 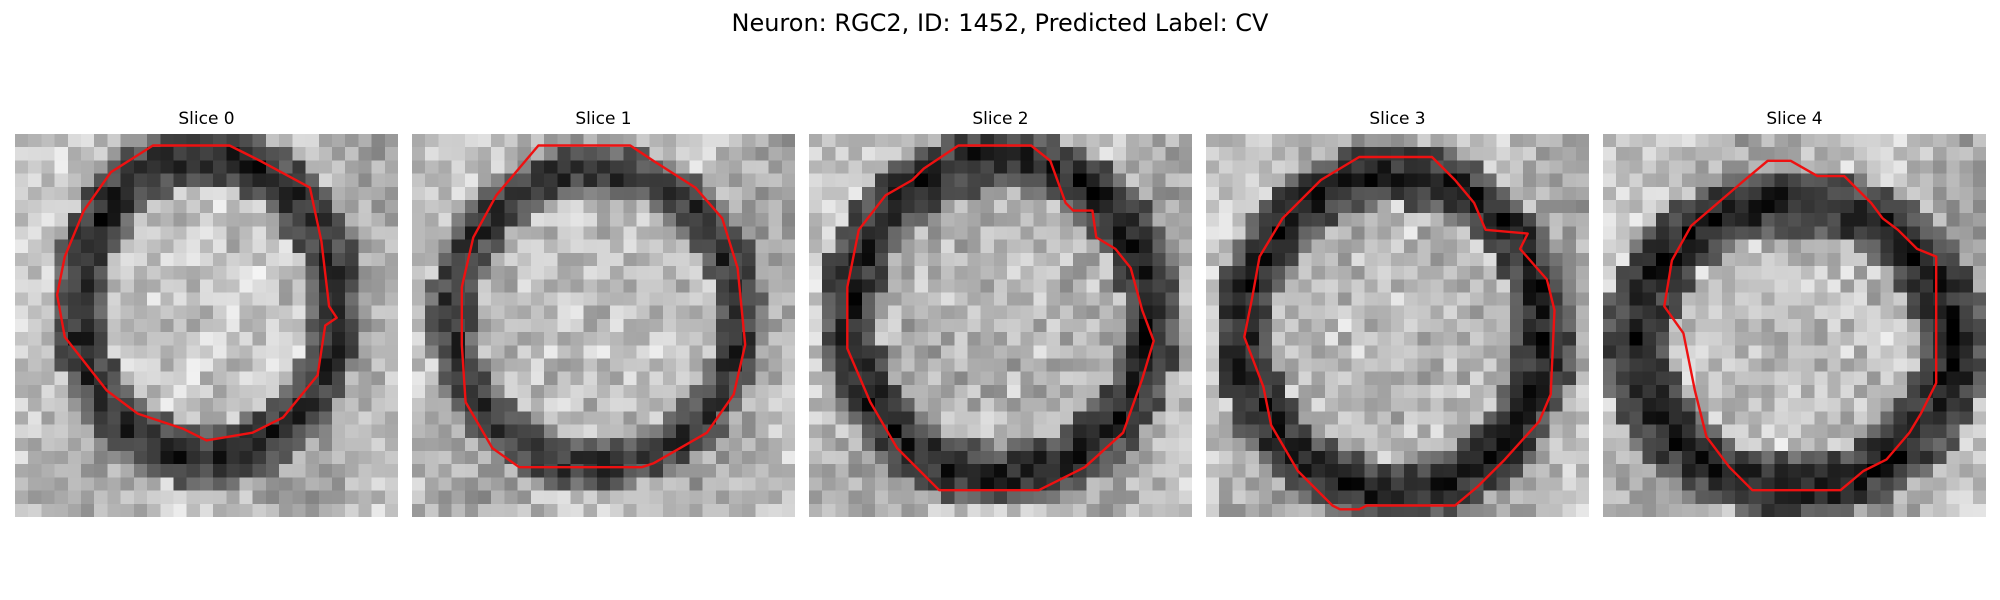 I want to click on slice-title: Slice 3, so click(x=1397, y=119).